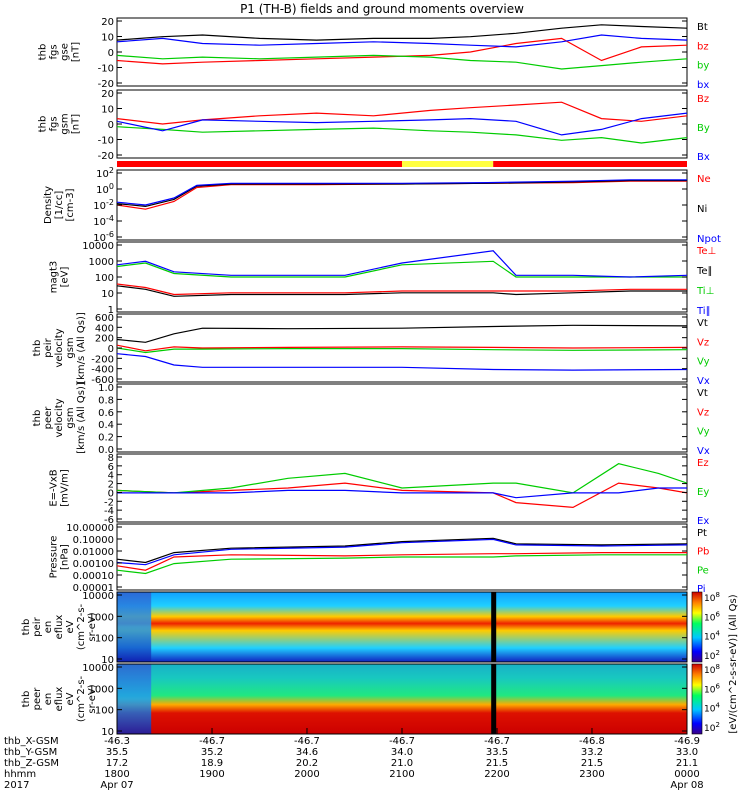 This screenshot has width=750, height=804. What do you see at coordinates (712, 636) in the screenshot?
I see `colorbar-tick-label: 10⁴` at bounding box center [712, 636].